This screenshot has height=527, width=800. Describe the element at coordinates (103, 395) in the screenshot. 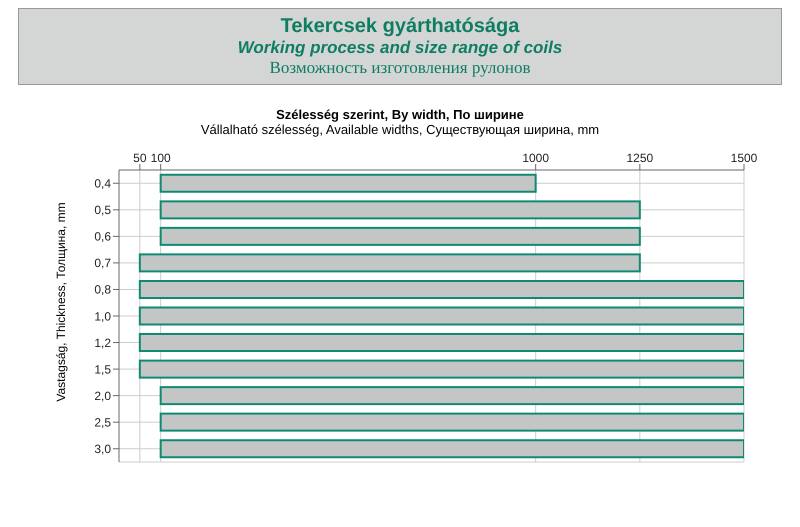

I see `y-tick-label: 2,0` at that location.